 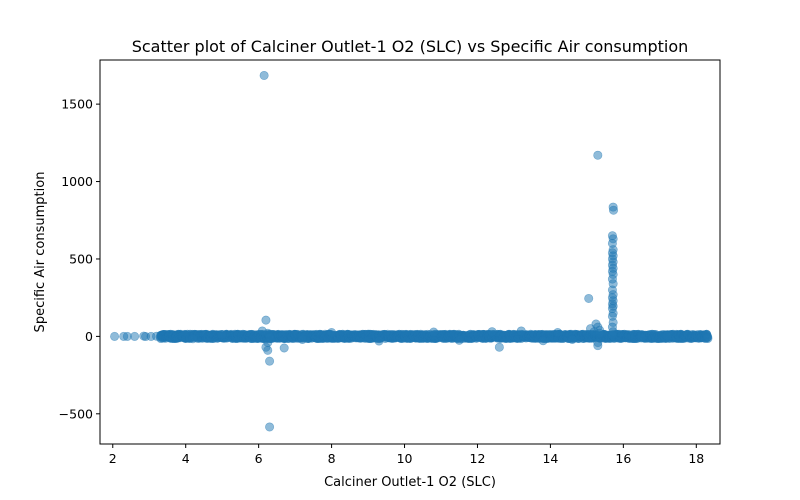 What do you see at coordinates (77, 104) in the screenshot?
I see `y-tick-label: 1500` at bounding box center [77, 104].